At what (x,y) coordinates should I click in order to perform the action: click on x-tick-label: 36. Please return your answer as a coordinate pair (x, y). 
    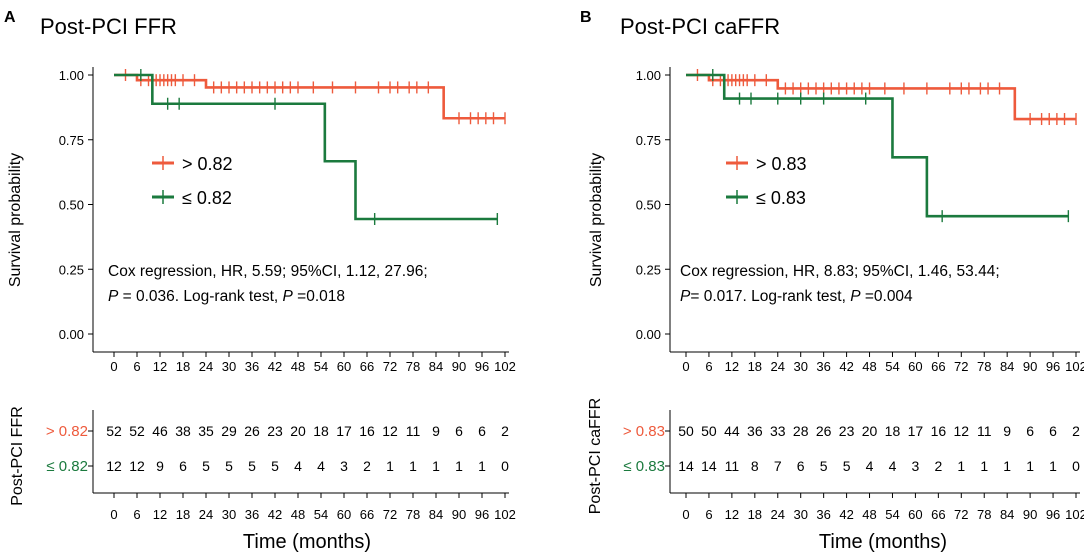
    Looking at the image, I should click on (252, 366).